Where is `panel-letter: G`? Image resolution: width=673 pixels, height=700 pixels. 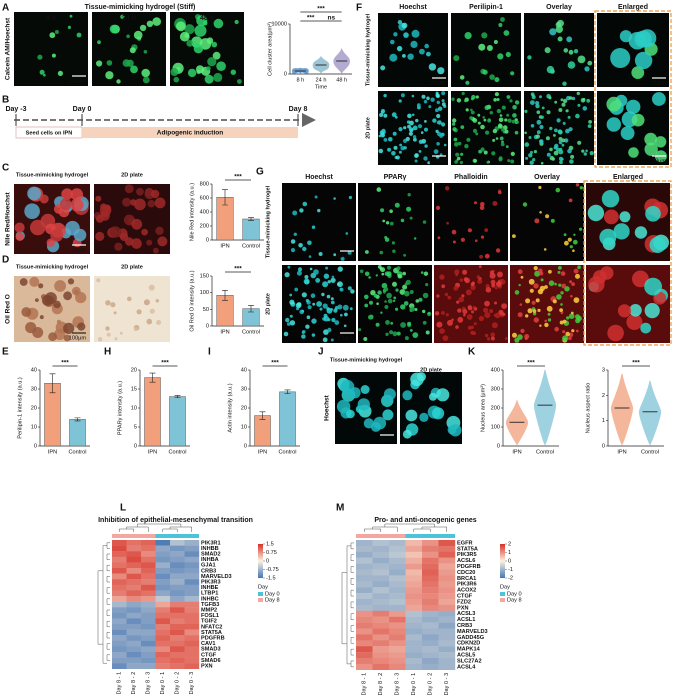
panel-letter: G is located at coordinates (260, 172).